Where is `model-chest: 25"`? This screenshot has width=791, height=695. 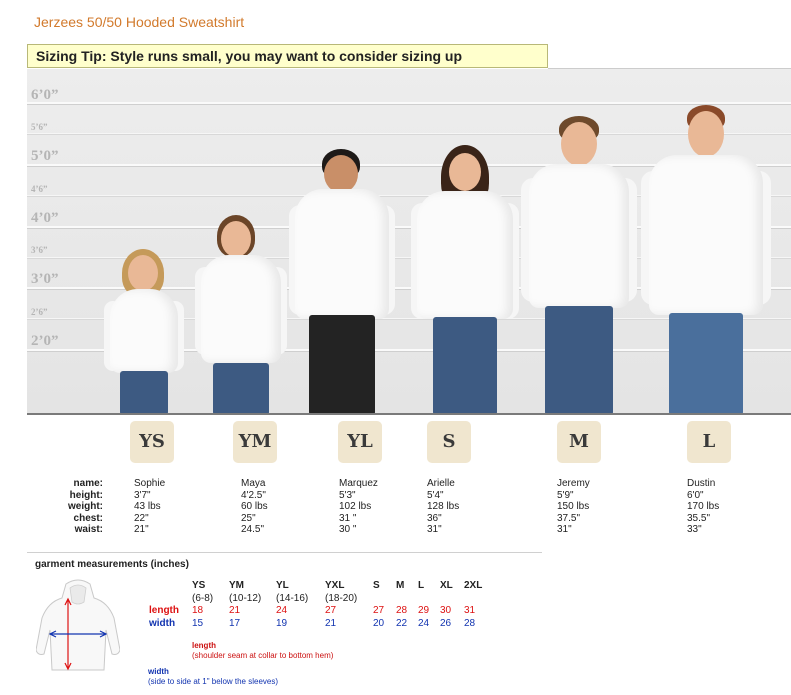
model-chest: 25" is located at coordinates (248, 518).